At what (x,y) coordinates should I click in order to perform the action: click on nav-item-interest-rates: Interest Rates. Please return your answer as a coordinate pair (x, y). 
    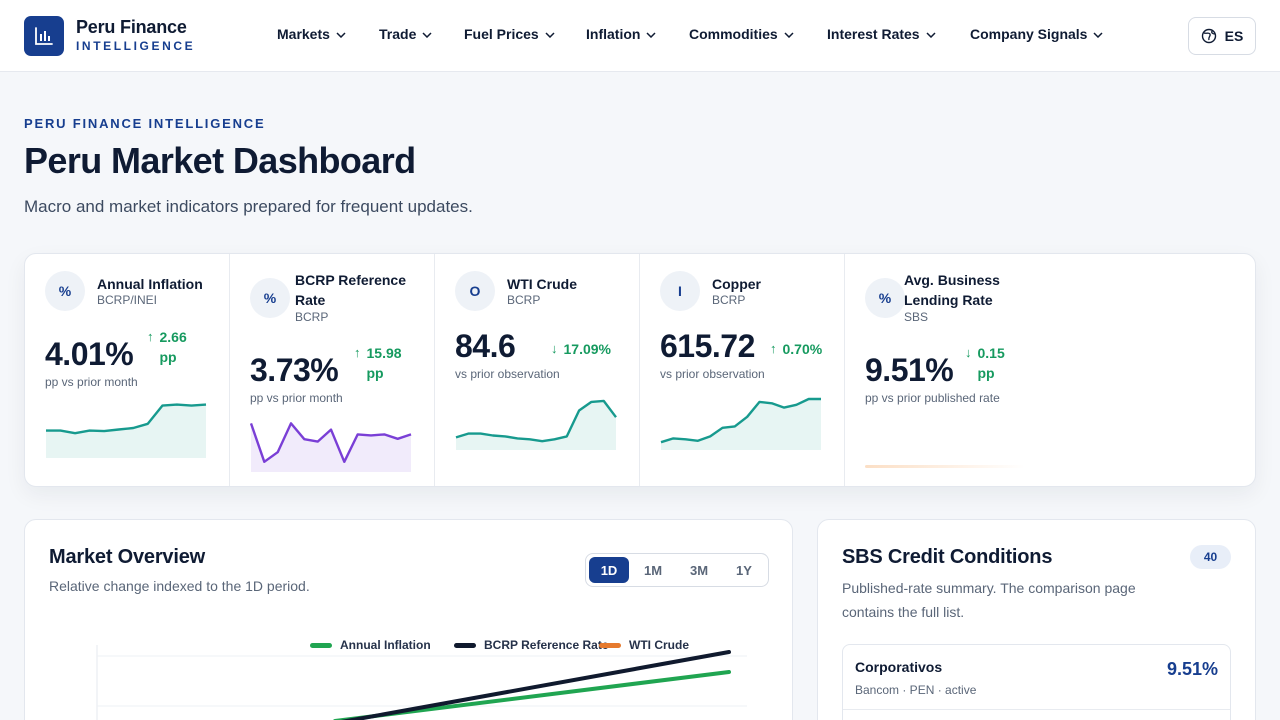
    Looking at the image, I should click on (881, 34).